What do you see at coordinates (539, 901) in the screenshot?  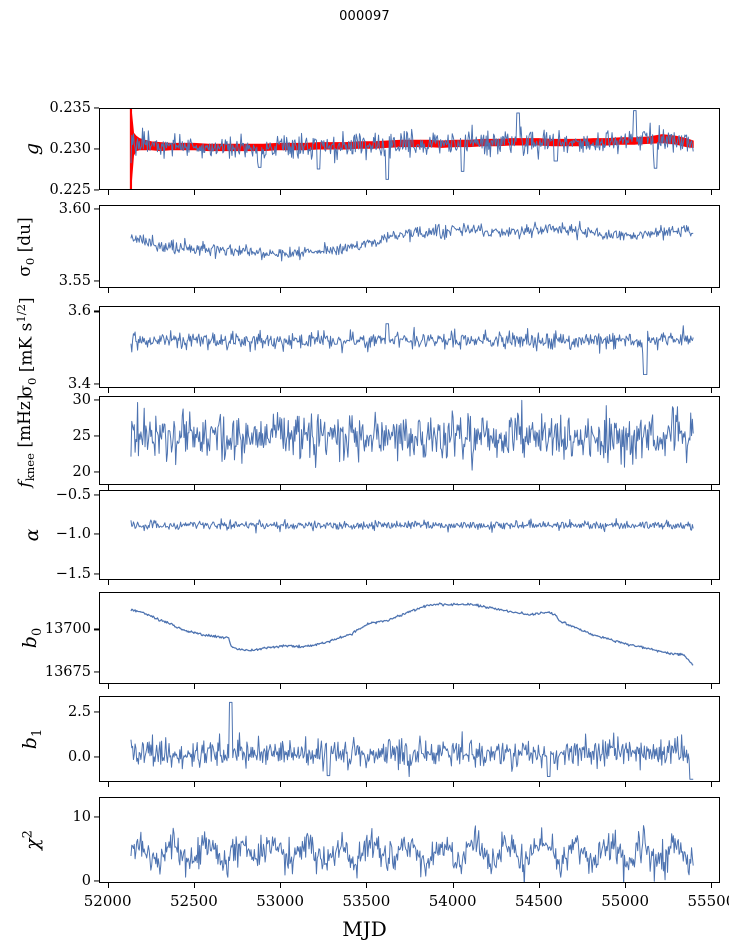 I see `x-tick-label: 54500` at bounding box center [539, 901].